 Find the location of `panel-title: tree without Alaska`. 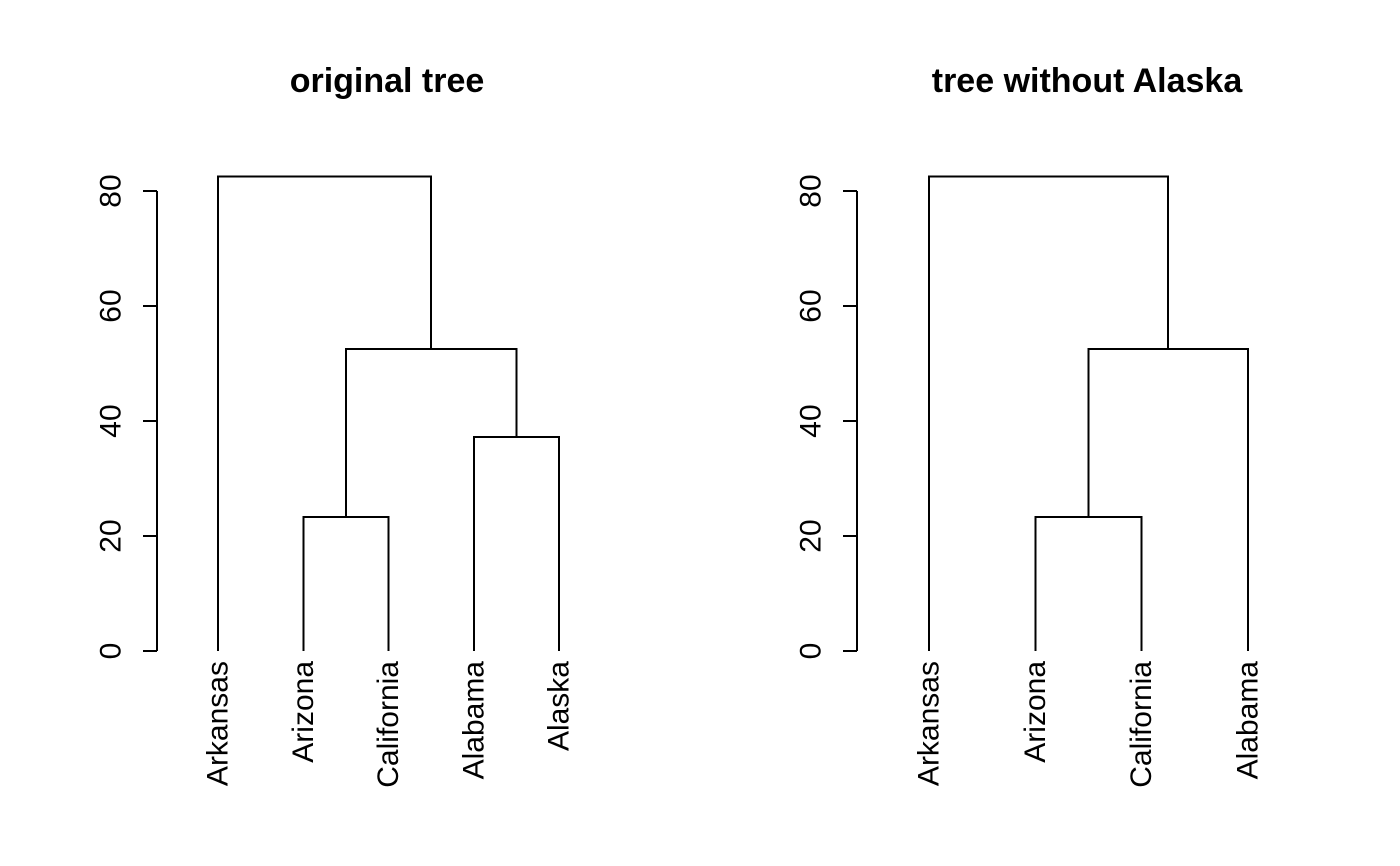

panel-title: tree without Alaska is located at coordinates (1088, 81).